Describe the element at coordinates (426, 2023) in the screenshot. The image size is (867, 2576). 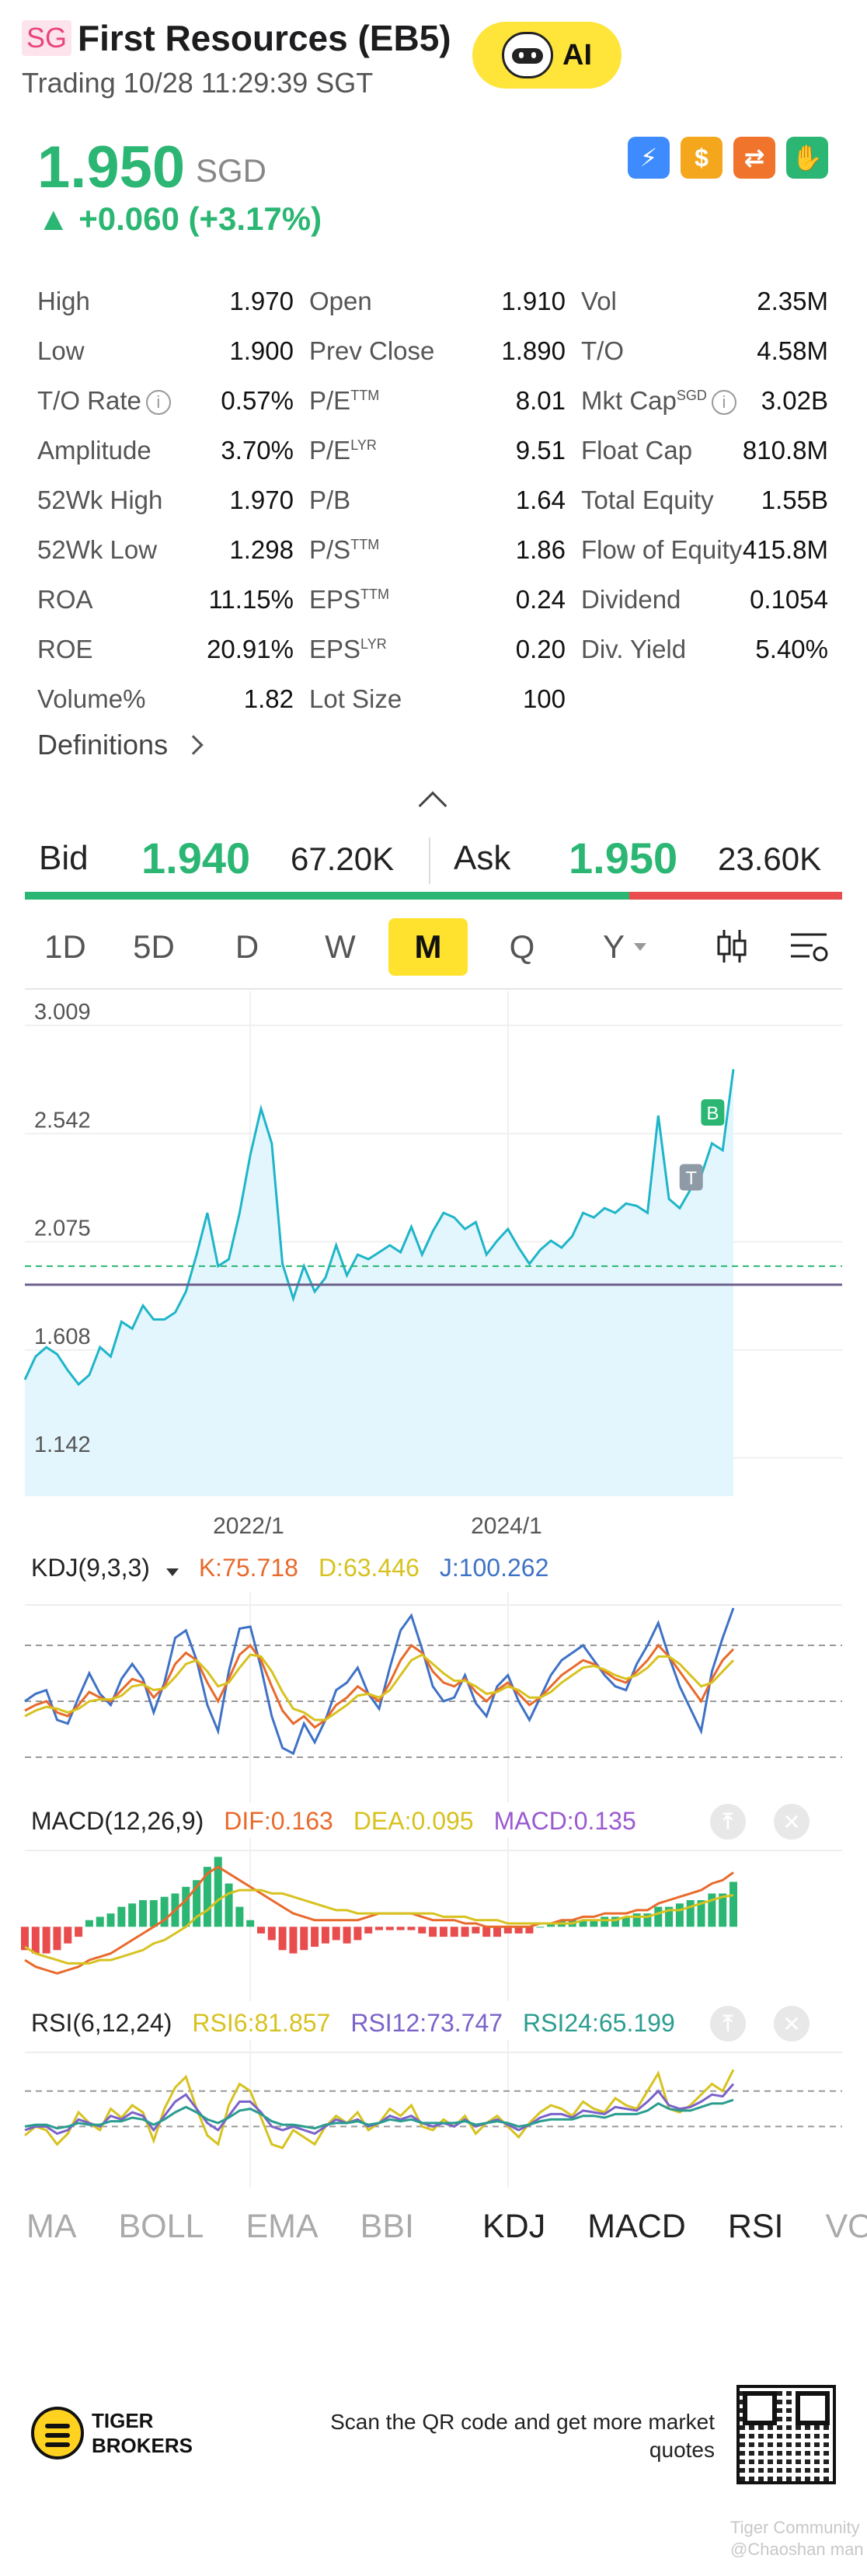
I see `rsi12: RSI12:73.747` at that location.